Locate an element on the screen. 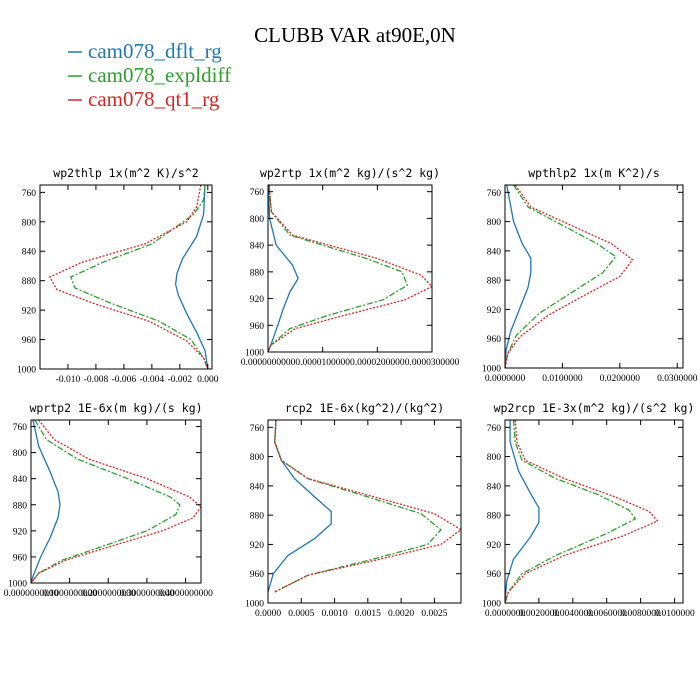 The image size is (700, 700). panel-title: rcp2 1E-6x(kg^2)/(kg^2) is located at coordinates (364, 408).